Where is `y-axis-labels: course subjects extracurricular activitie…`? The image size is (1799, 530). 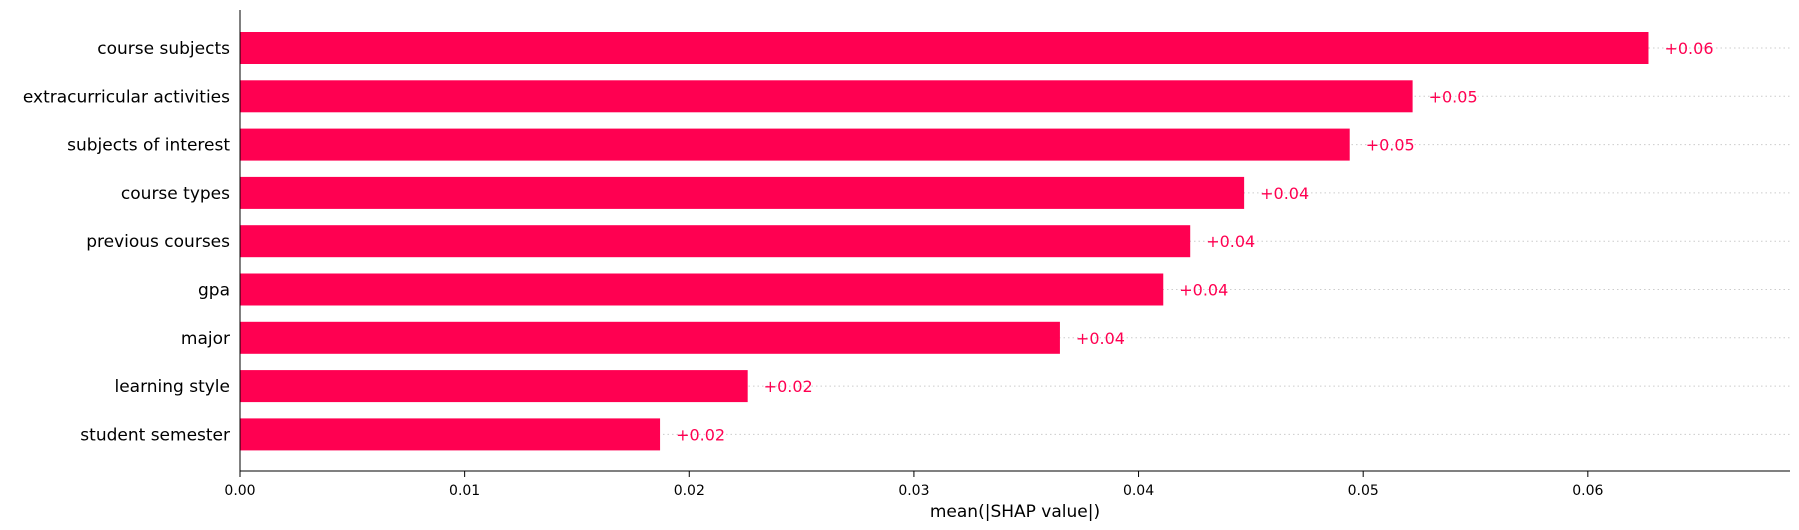
y-axis-labels: course subjects extracurricular activitie… is located at coordinates (126, 242).